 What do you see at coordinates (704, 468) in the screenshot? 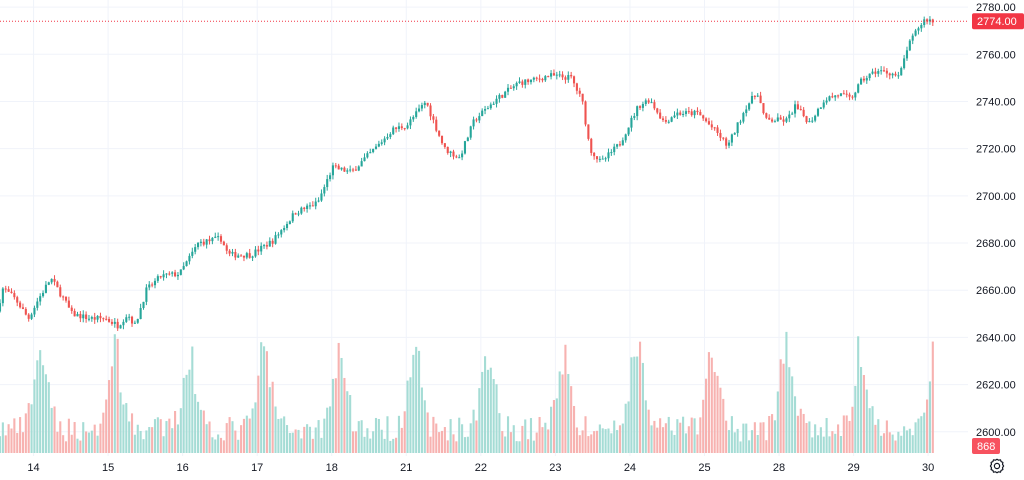
I see `time-tick-label: 25` at bounding box center [704, 468].